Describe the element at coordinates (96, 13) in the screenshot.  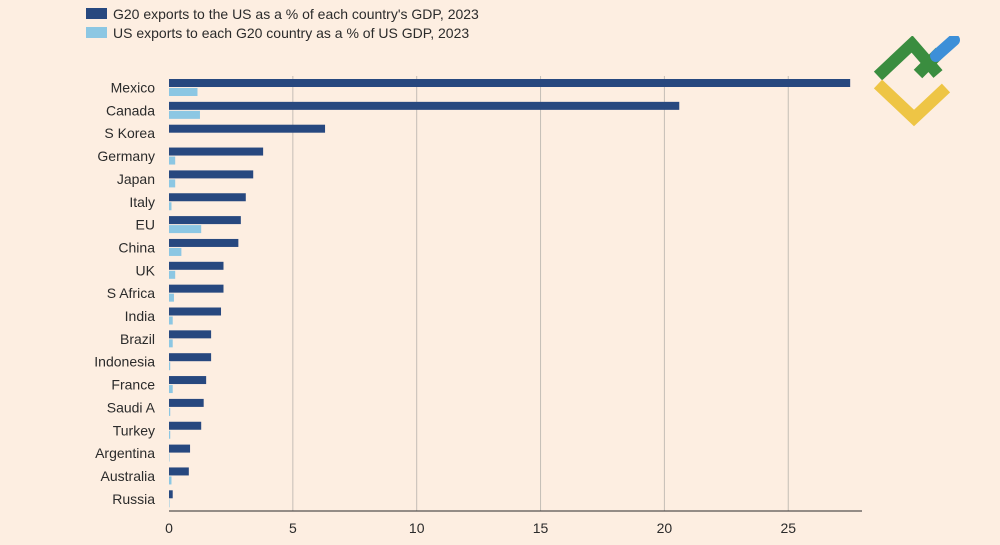
I see `legend-swatch-series1` at that location.